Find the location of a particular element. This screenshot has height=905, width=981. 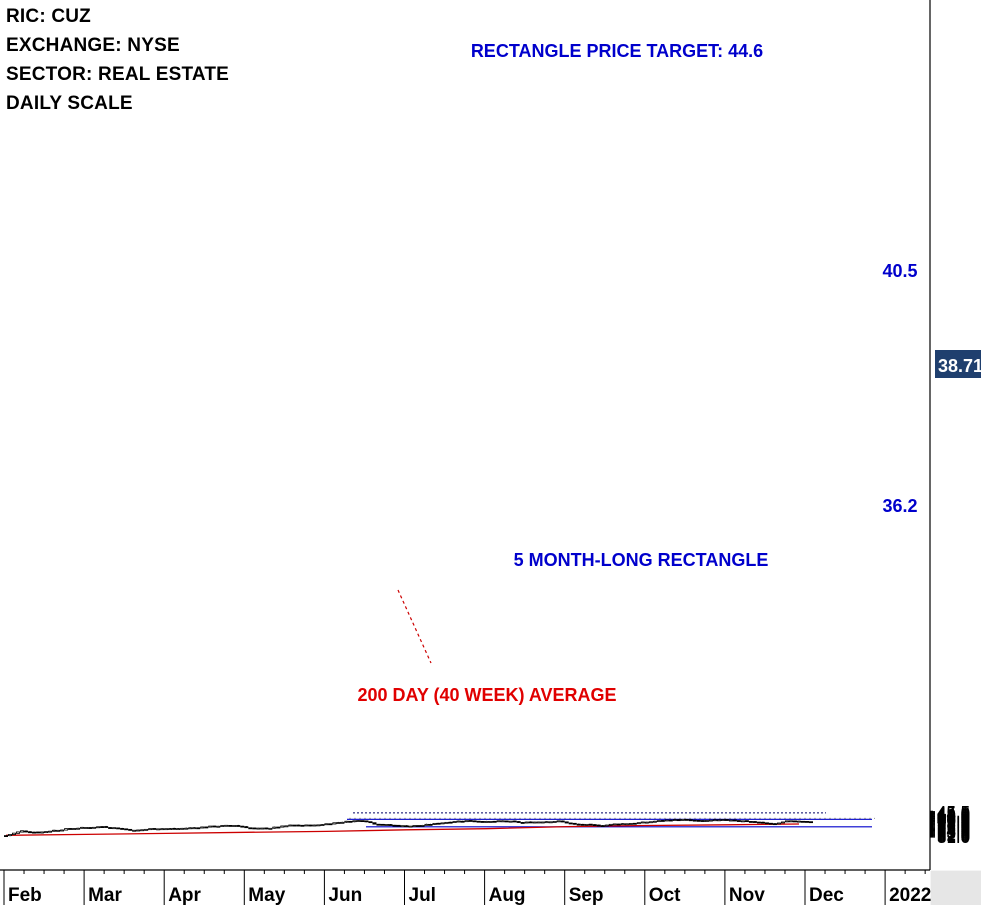

x-tick-label: Jul is located at coordinates (422, 895).